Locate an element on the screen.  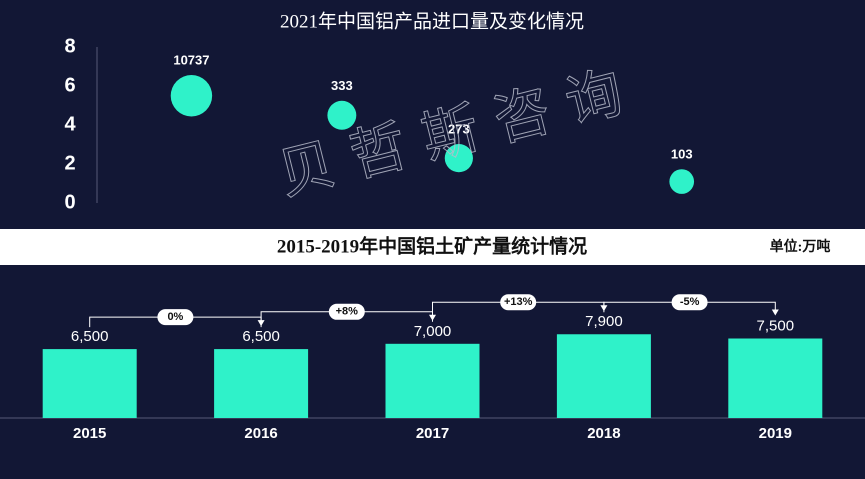
y-tick-label: 0 is located at coordinates (69, 202).